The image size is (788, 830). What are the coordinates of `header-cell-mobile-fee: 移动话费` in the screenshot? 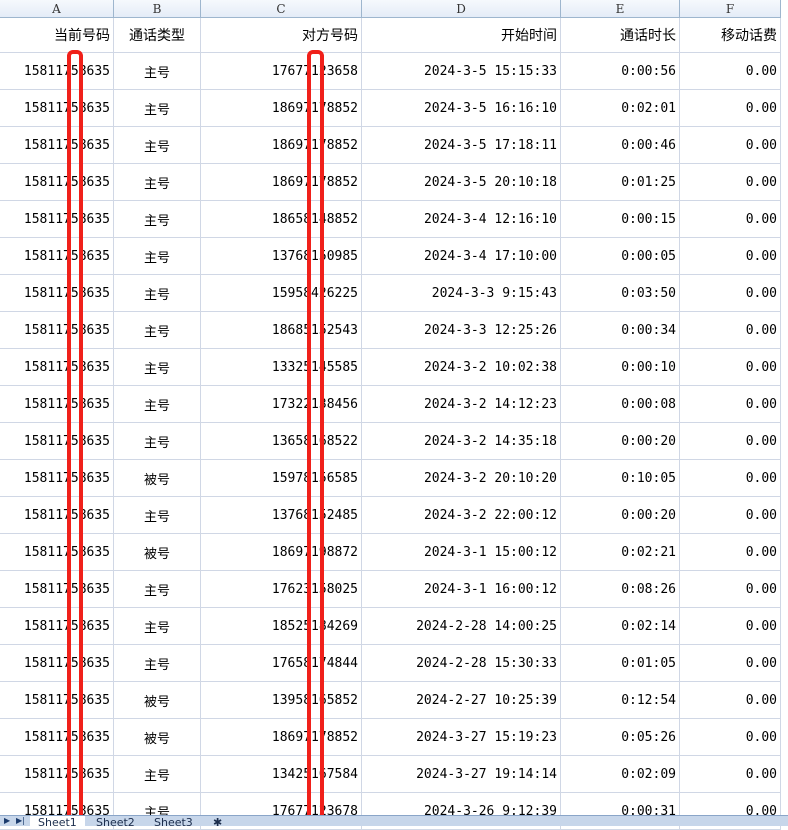 It's located at (730, 35).